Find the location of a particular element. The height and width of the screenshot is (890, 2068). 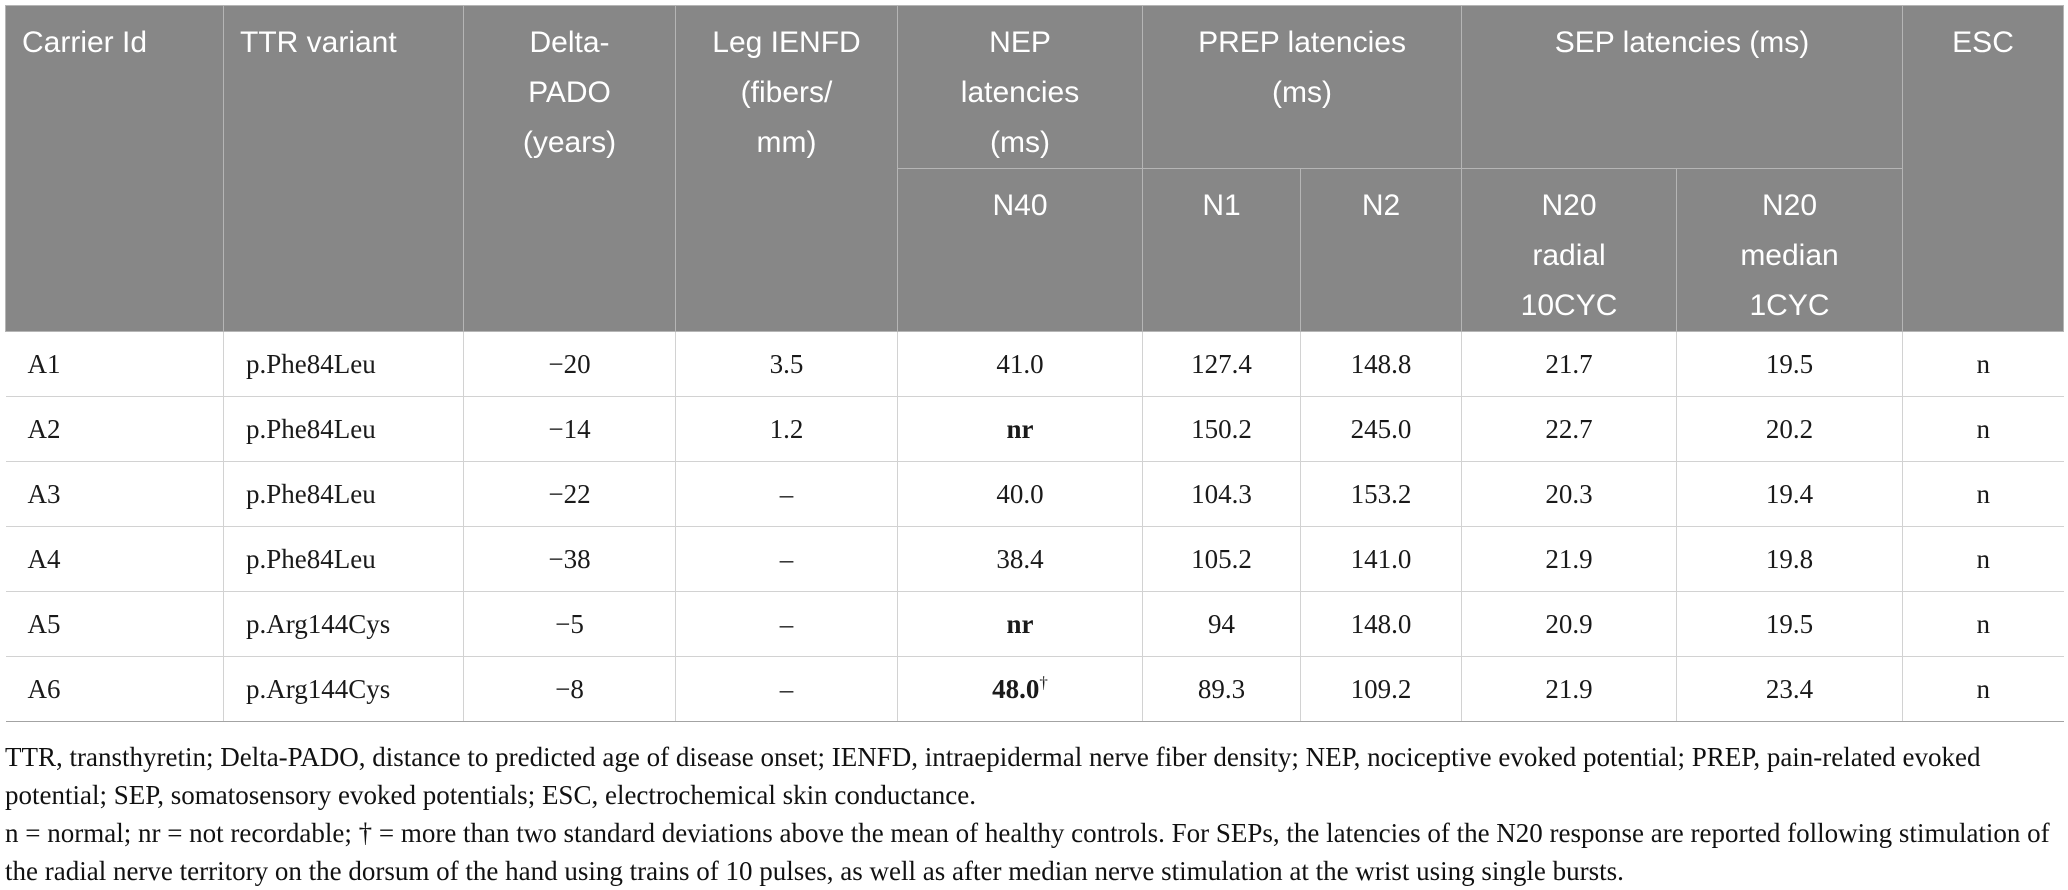

table-row: A3 p.Phe84Leu −22–40.0 104.3 153.2 20.3 19.4 n is located at coordinates (1034, 494).